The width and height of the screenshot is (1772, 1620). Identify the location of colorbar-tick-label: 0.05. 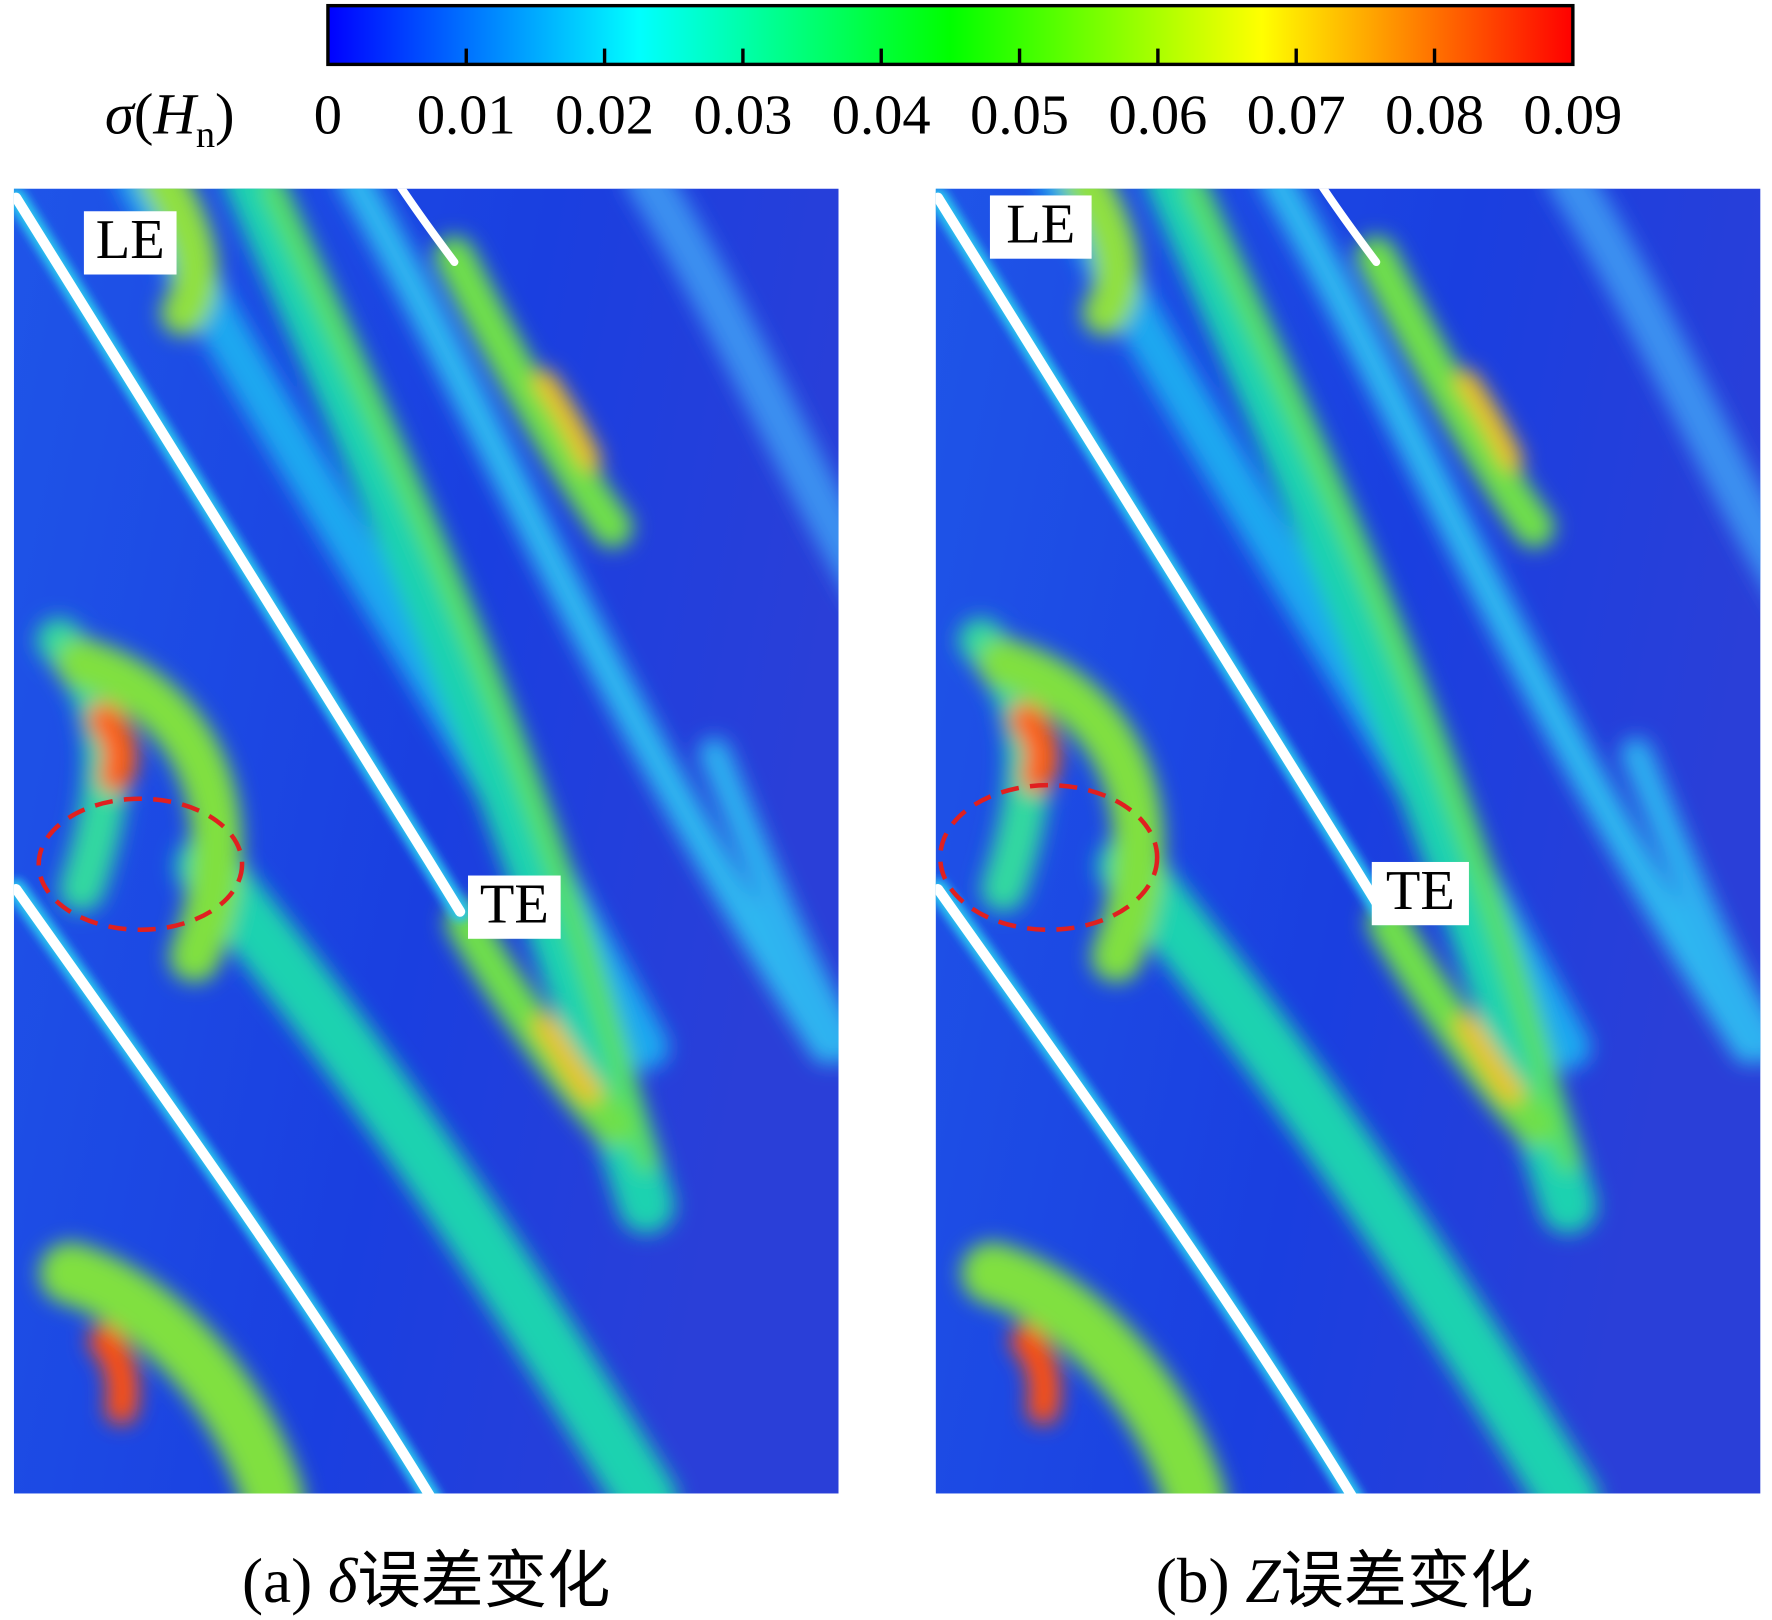
(1019, 115).